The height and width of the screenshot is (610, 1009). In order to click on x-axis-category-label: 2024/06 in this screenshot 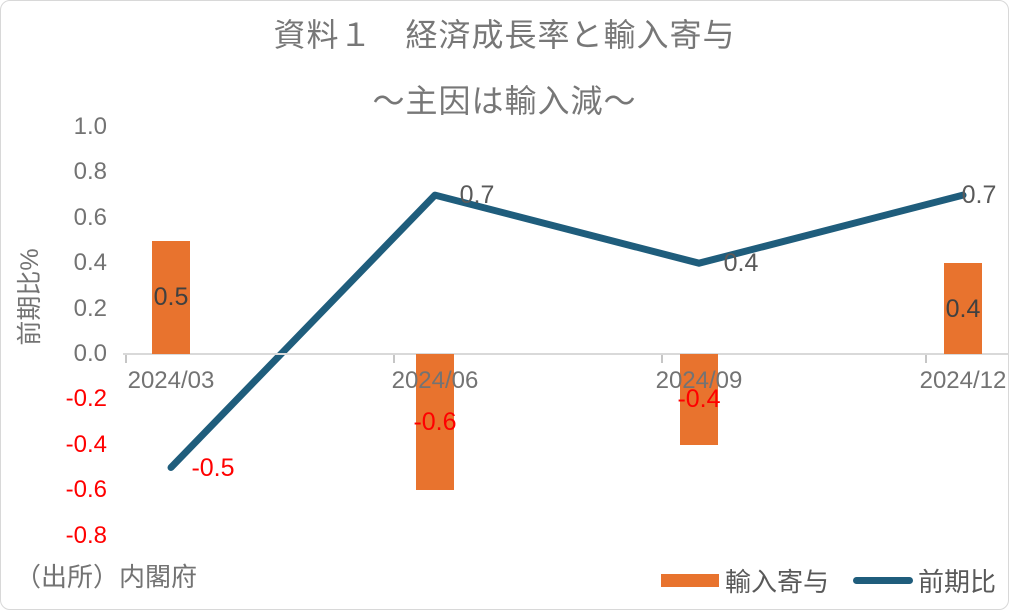, I will do `click(435, 380)`.